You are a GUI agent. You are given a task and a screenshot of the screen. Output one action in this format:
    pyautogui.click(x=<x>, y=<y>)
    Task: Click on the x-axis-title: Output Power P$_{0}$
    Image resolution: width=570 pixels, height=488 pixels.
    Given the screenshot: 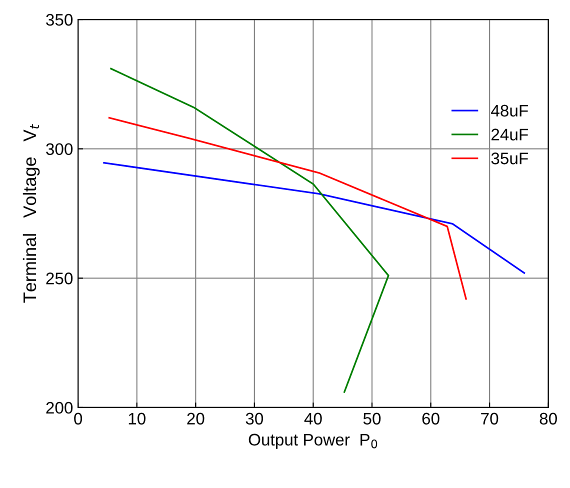 What is the action you would take?
    pyautogui.click(x=313, y=441)
    